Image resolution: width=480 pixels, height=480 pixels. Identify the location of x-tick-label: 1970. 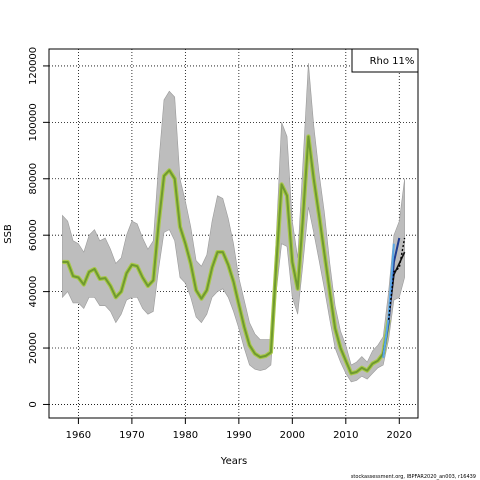
(131, 435).